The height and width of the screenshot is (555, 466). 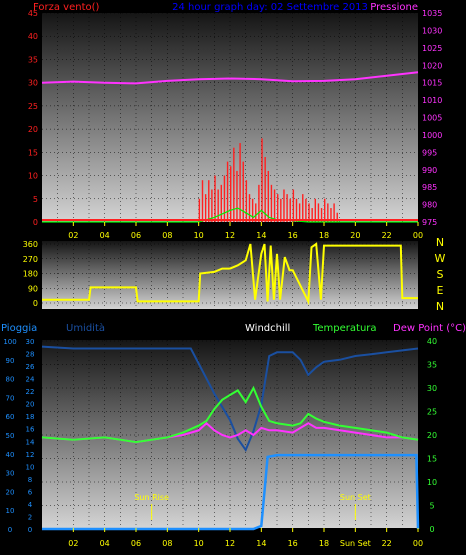 I want to click on humidity-tick-label: 100, so click(x=9, y=342).